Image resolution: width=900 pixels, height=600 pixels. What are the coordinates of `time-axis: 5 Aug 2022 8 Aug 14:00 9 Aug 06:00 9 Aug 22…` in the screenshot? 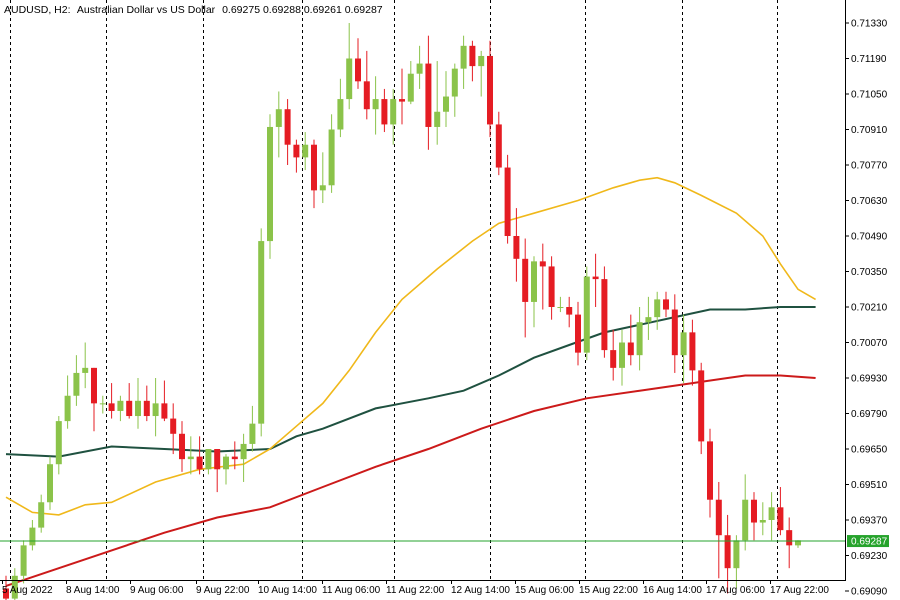 It's located at (415, 588).